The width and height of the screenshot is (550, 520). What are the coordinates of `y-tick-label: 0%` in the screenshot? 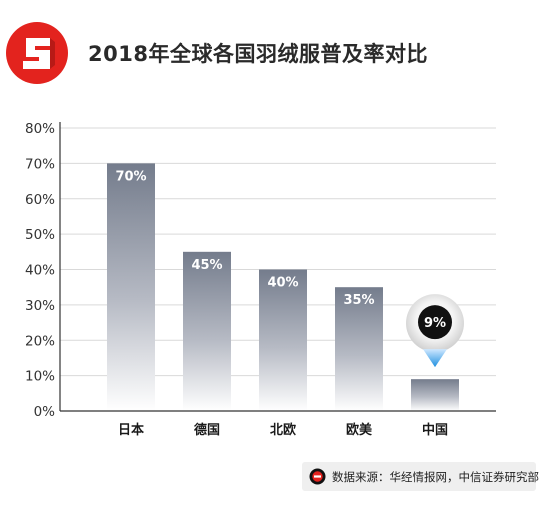 It's located at (45, 412).